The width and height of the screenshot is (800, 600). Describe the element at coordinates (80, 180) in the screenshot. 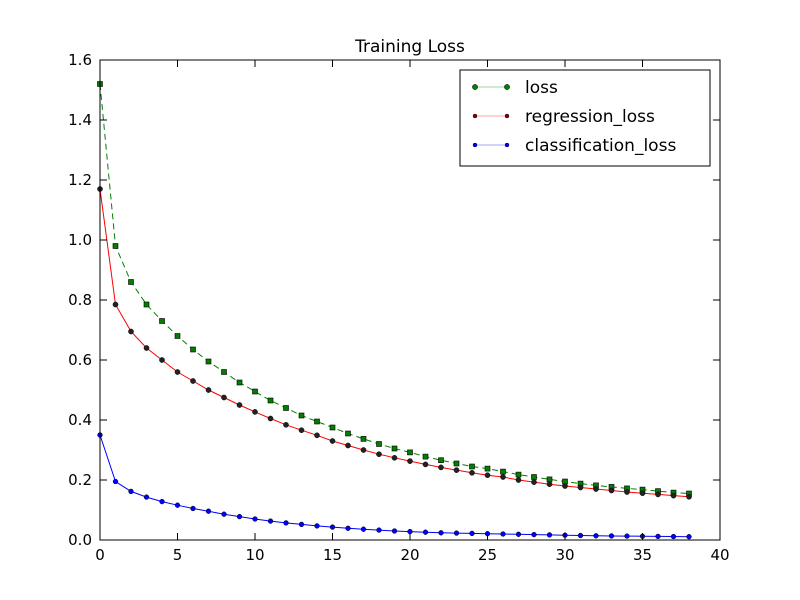

I see `y-tick-label: 1.2` at that location.